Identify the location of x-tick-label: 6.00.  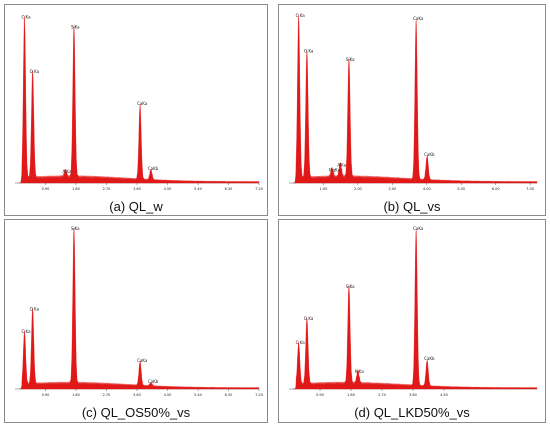
(496, 189).